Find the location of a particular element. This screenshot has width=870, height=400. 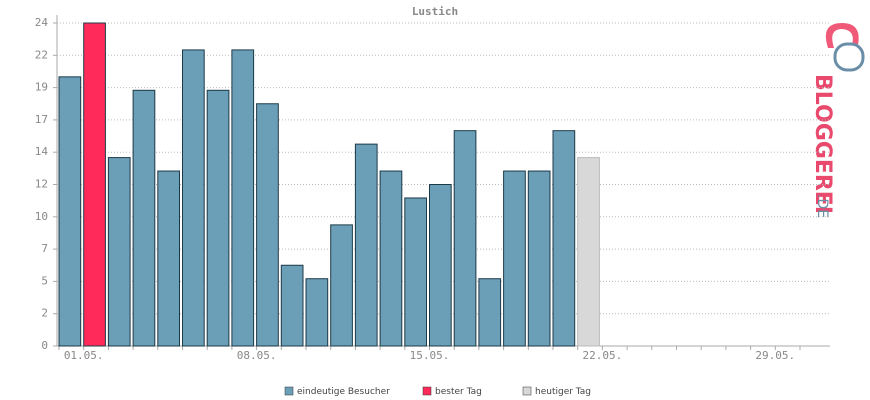

y-tick-label: 19 is located at coordinates (41, 87).